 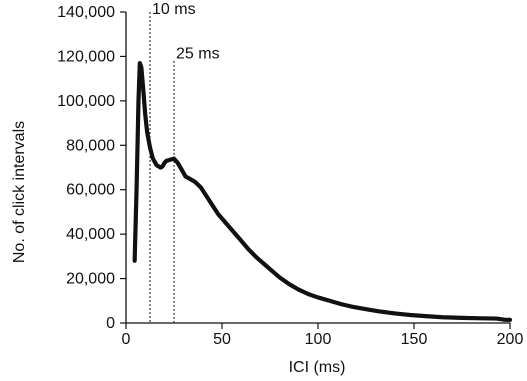 What do you see at coordinates (90, 190) in the screenshot?
I see `y-tick-label: 60,000` at bounding box center [90, 190].